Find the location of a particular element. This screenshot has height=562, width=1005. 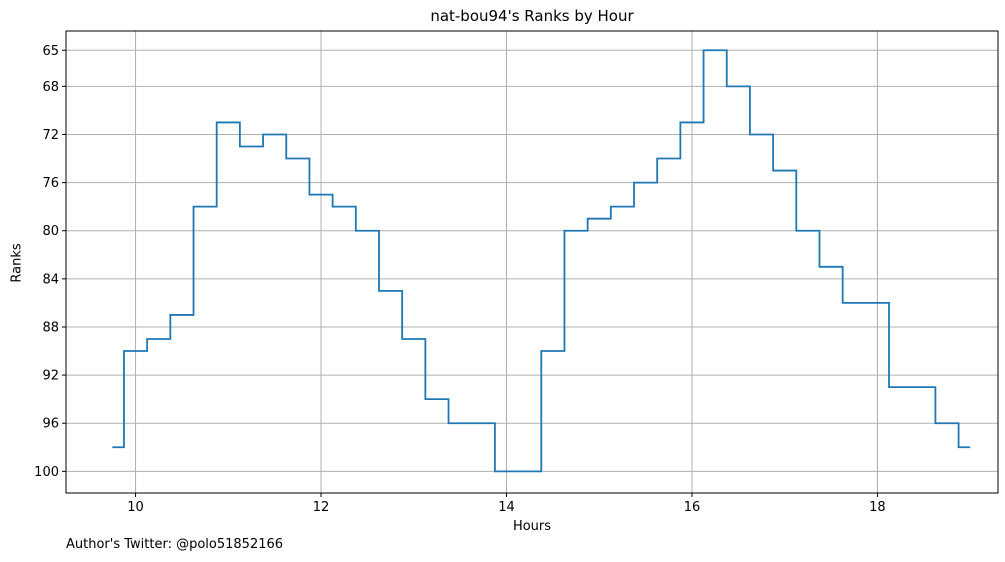

y-tick-label: 76 is located at coordinates (50, 183).